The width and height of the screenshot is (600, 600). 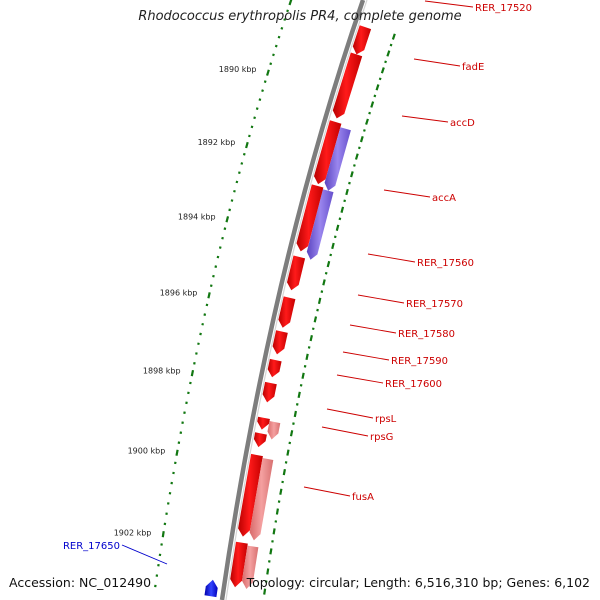 What do you see at coordinates (473, 67) in the screenshot?
I see `gene-label-fade: fadE` at bounding box center [473, 67].